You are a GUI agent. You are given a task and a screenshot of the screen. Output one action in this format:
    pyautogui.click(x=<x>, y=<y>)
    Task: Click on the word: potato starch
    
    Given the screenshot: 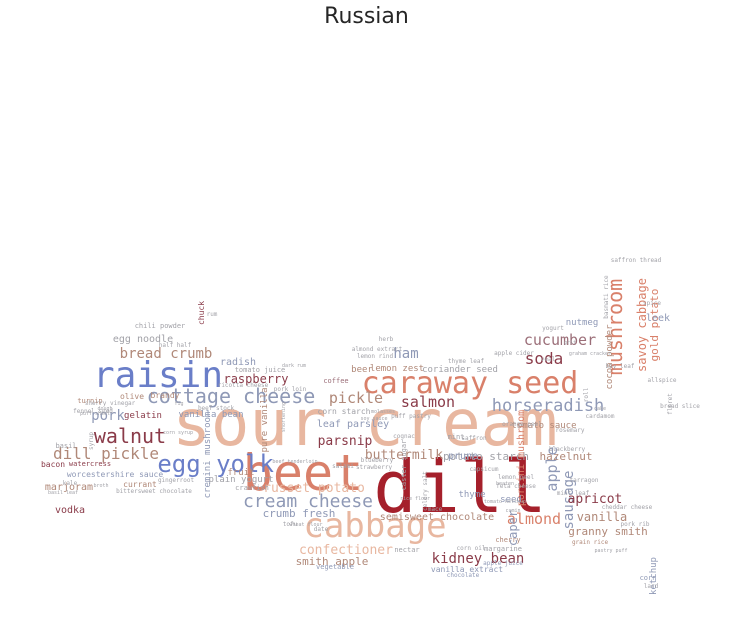 What is the action you would take?
    pyautogui.click(x=486, y=456)
    